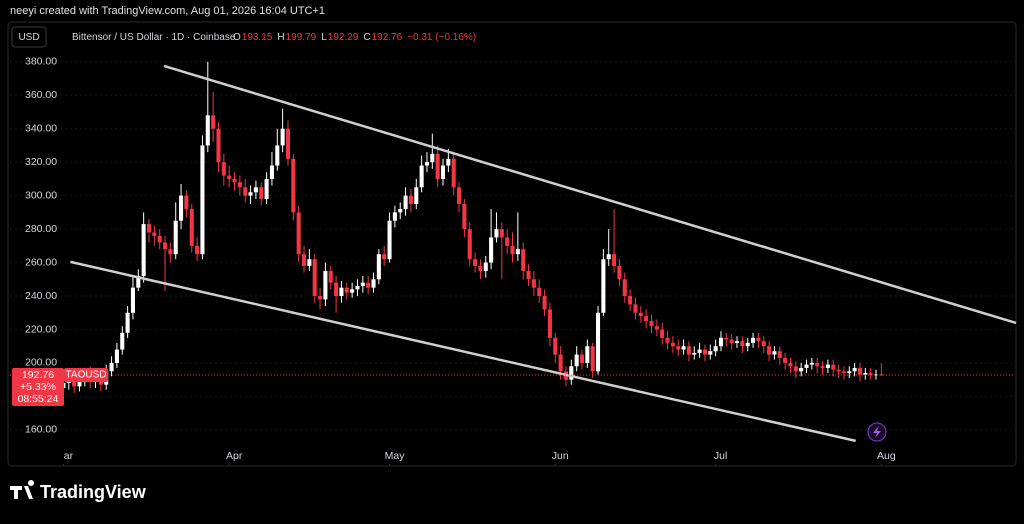  Describe the element at coordinates (41, 363) in the screenshot. I see `y-tick-label: 200.00` at that location.